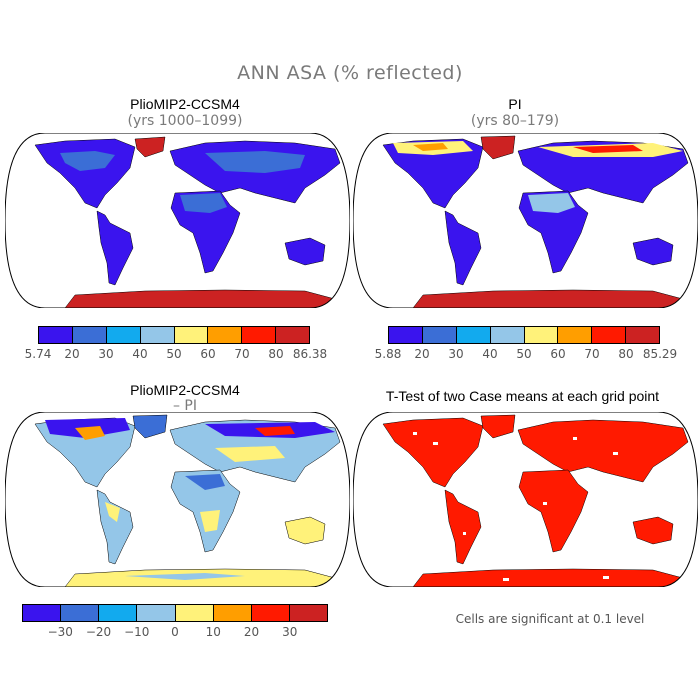 The width and height of the screenshot is (700, 700). I want to click on colorbar-tick-label: 5.74, so click(38, 354).